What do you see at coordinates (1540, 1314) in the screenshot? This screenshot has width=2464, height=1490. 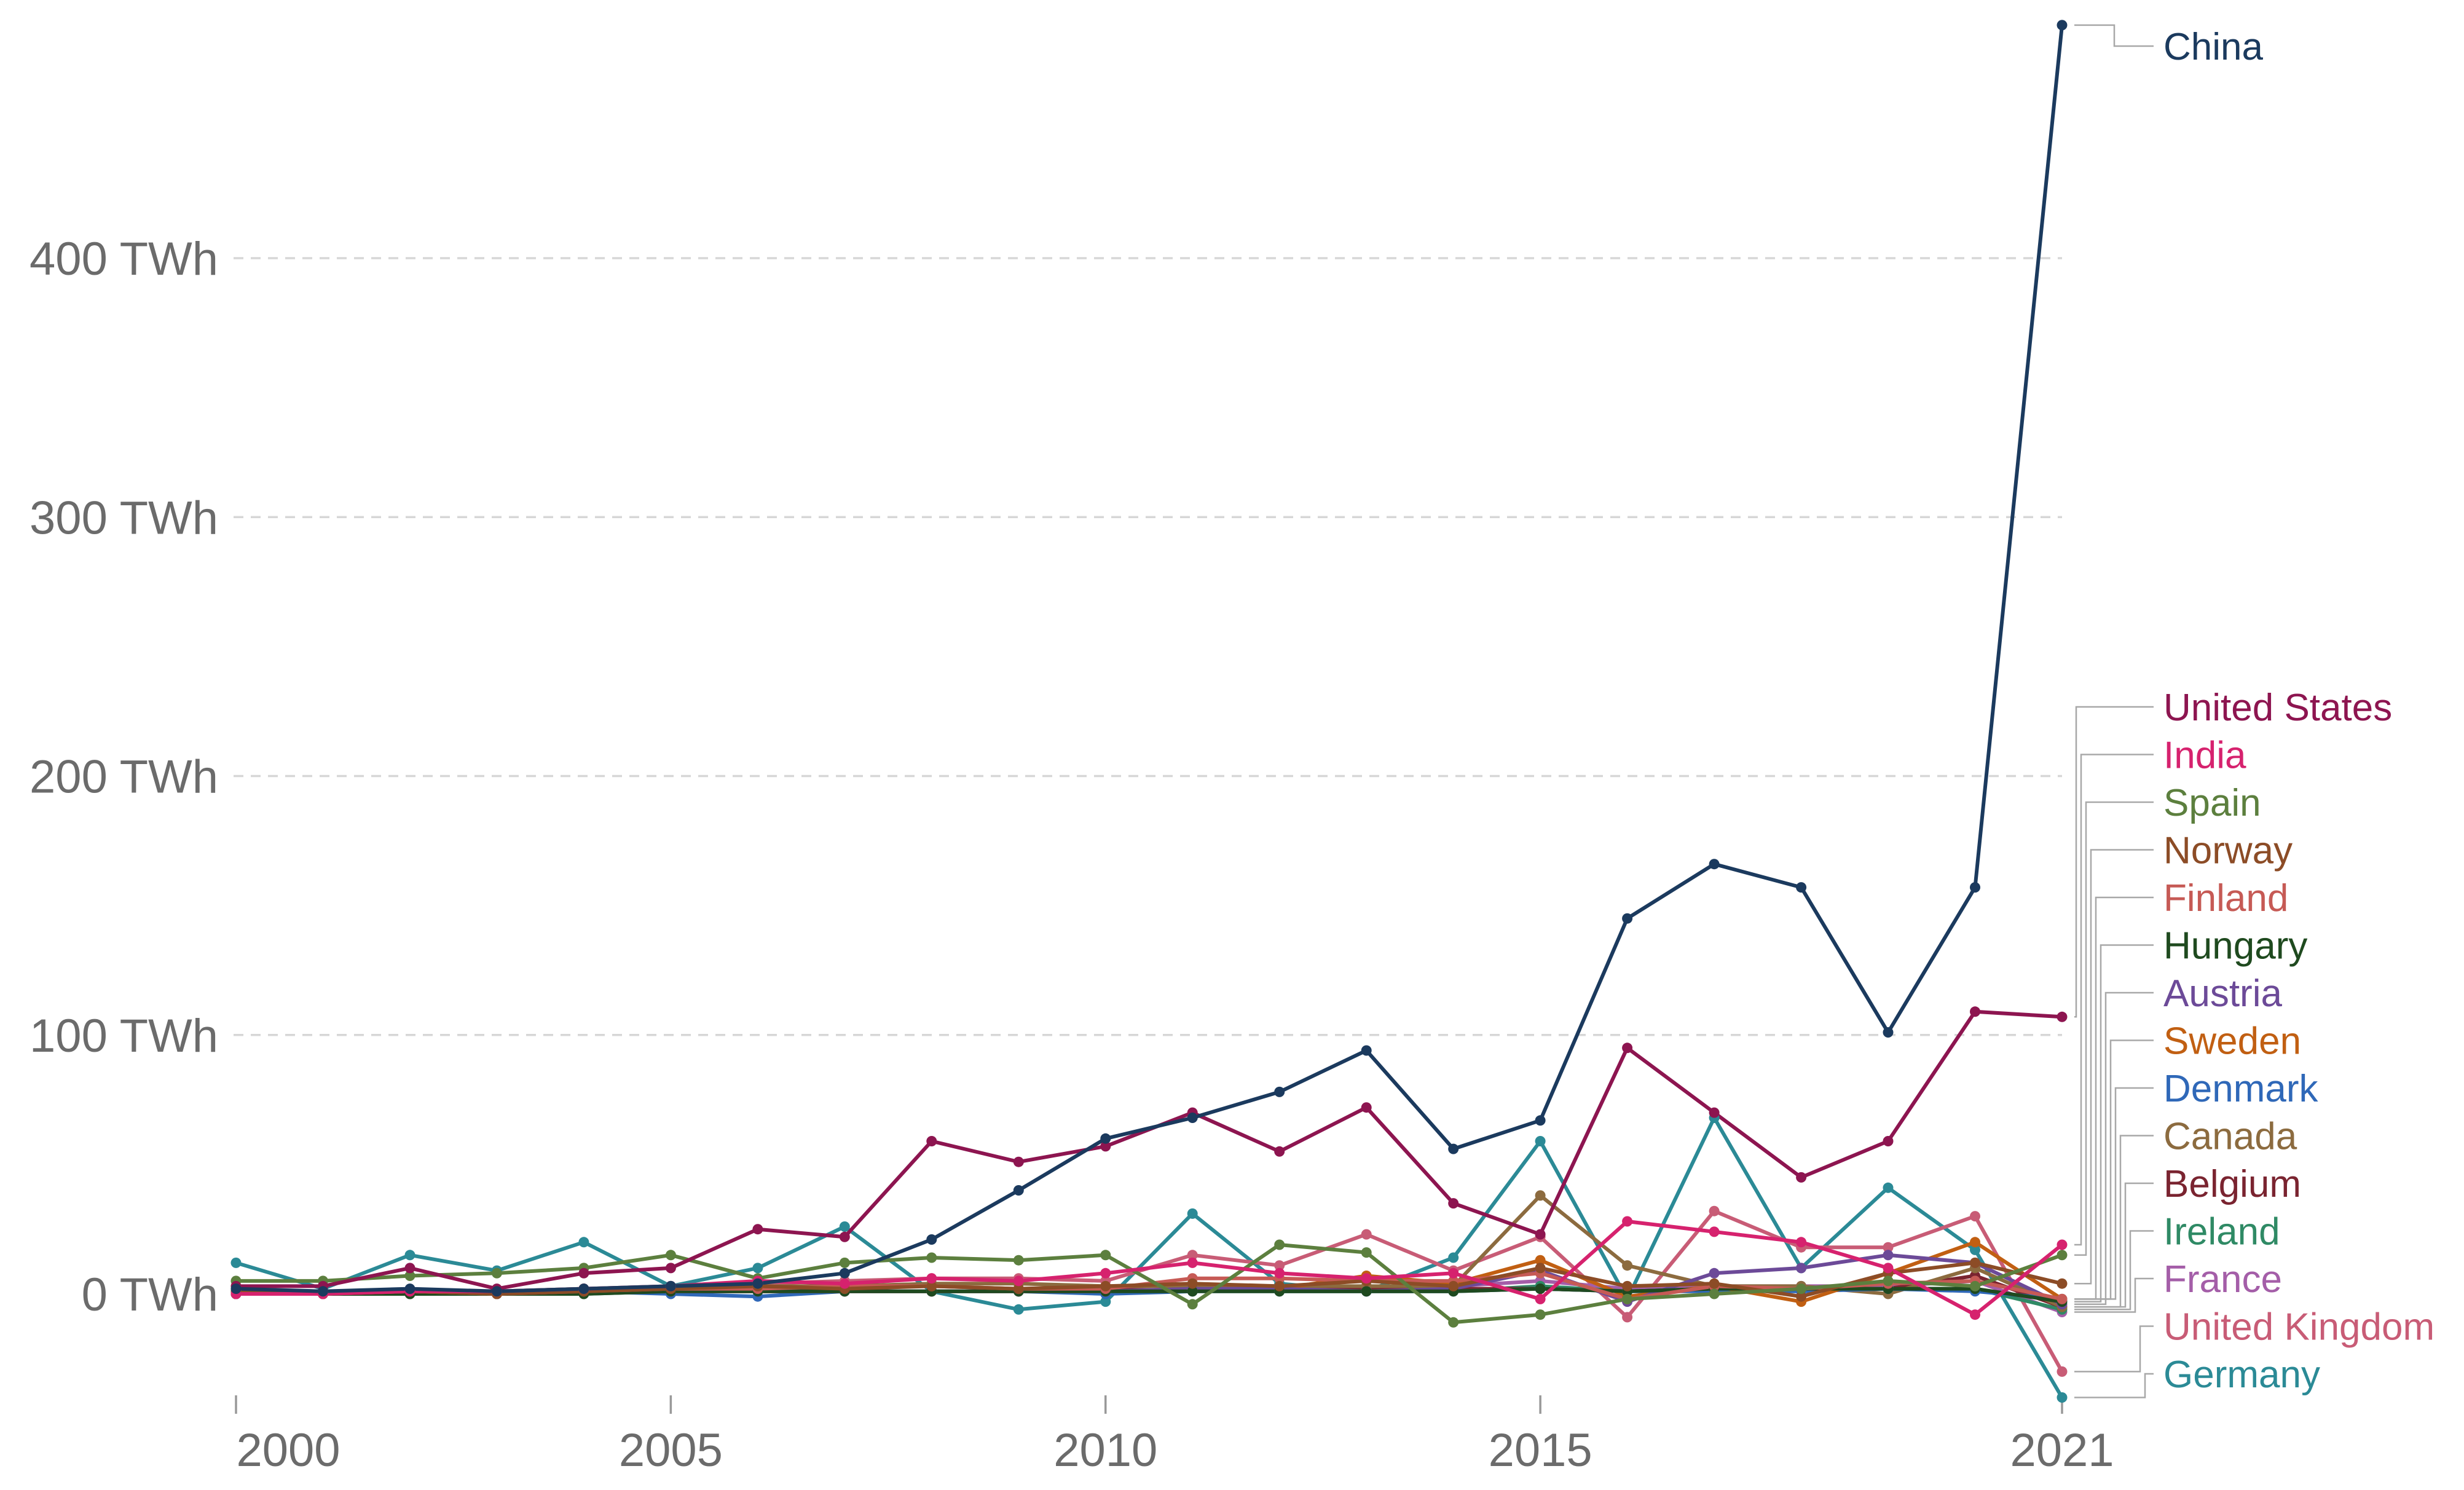 I see `point-spain-2015` at bounding box center [1540, 1314].